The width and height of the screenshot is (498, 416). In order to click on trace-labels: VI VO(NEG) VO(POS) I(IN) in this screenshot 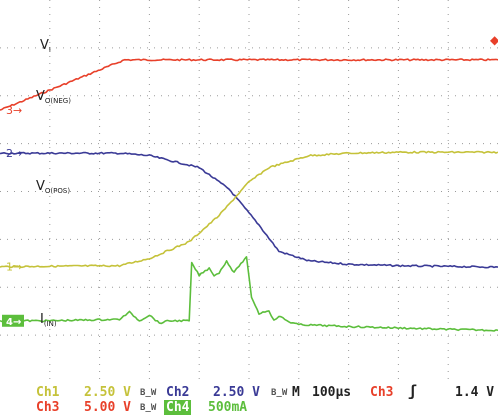, I will do `click(53, 183)`.